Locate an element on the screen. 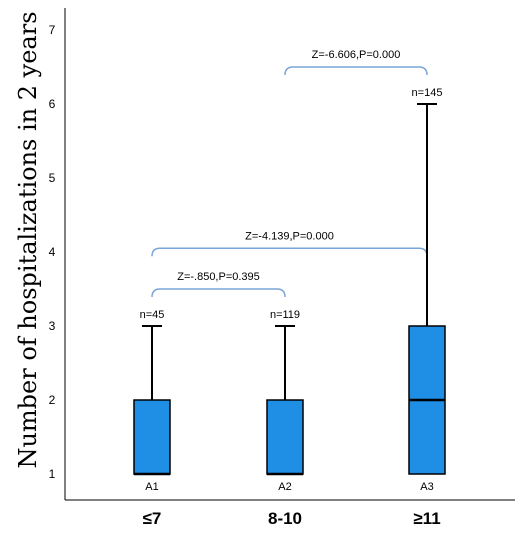 The width and height of the screenshot is (526, 533). box-label: A1 is located at coordinates (151, 487).